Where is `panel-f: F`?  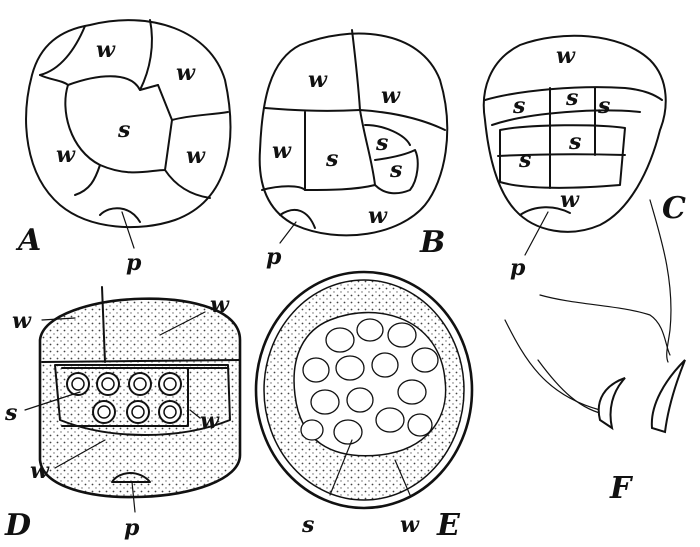
panel-f: F is located at coordinates (595, 353).